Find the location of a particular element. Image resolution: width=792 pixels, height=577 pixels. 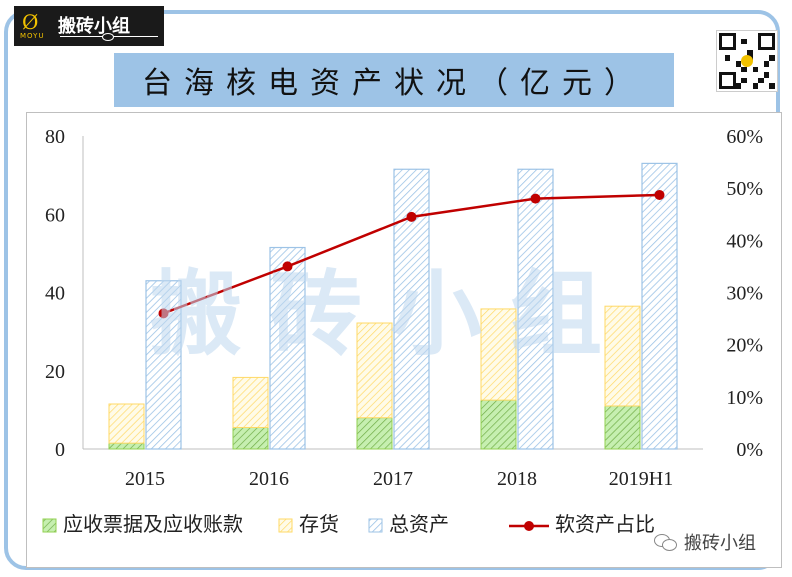

y-right-tick-label: 20% is located at coordinates (744, 346).